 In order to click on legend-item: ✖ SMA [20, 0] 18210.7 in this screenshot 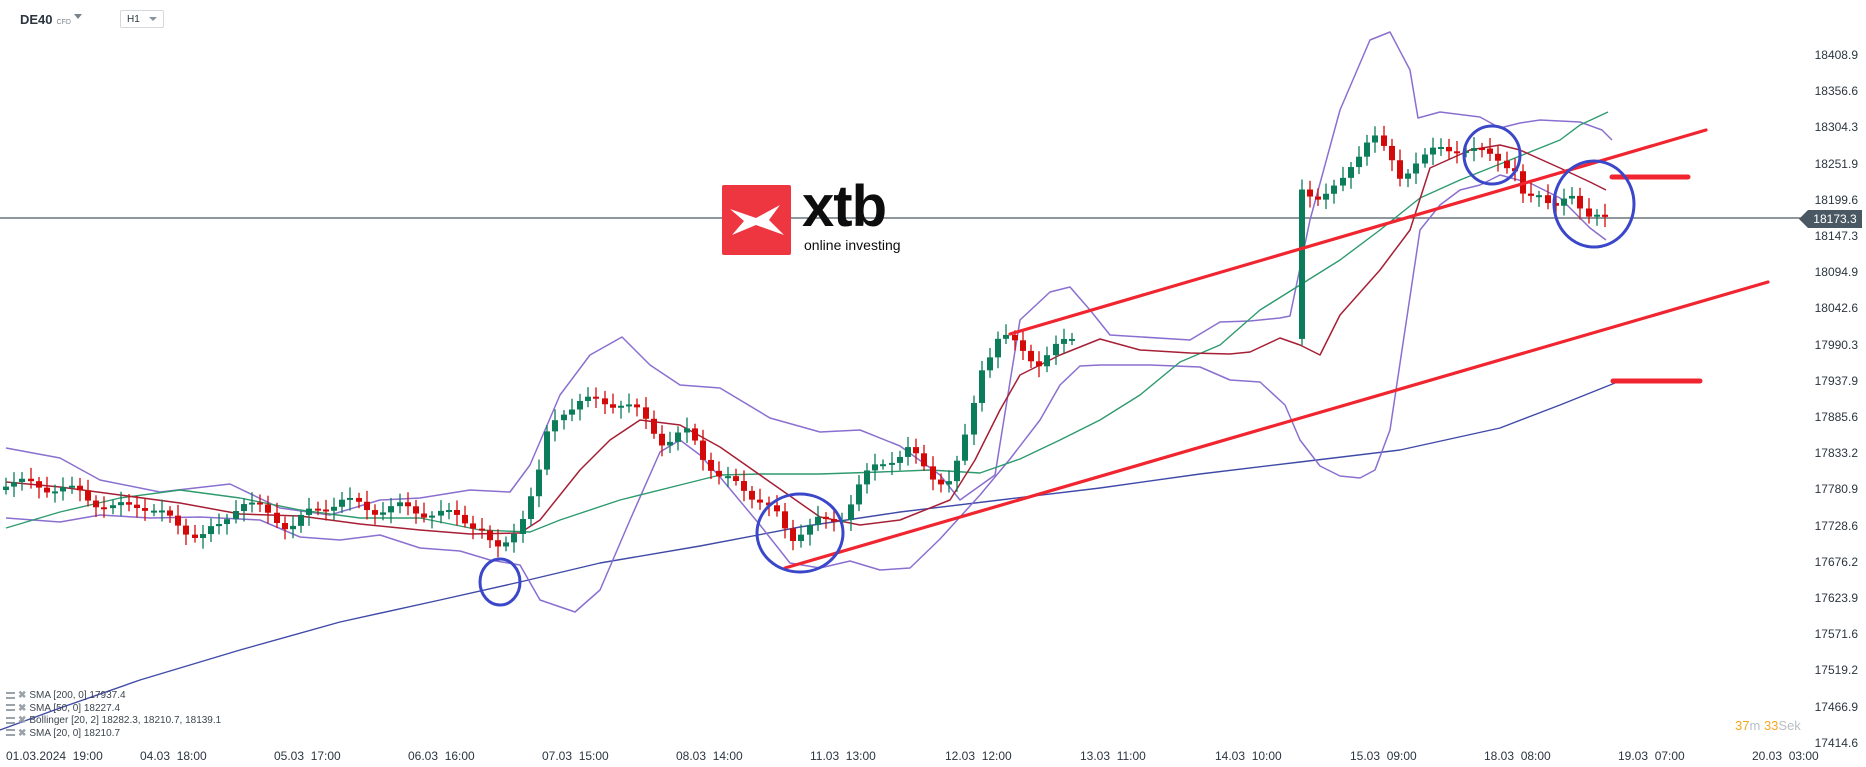, I will do `click(63, 733)`.